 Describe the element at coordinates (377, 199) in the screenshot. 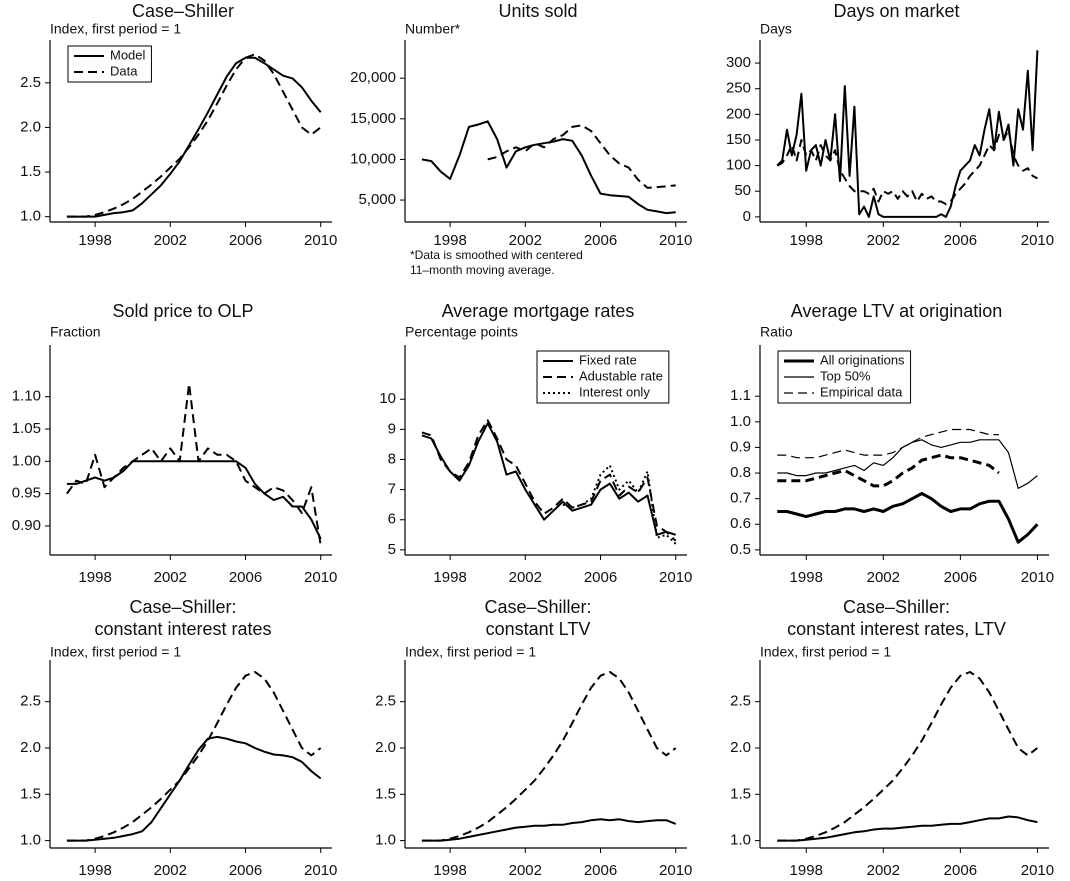

I see `y-tick-label: 5,000` at that location.